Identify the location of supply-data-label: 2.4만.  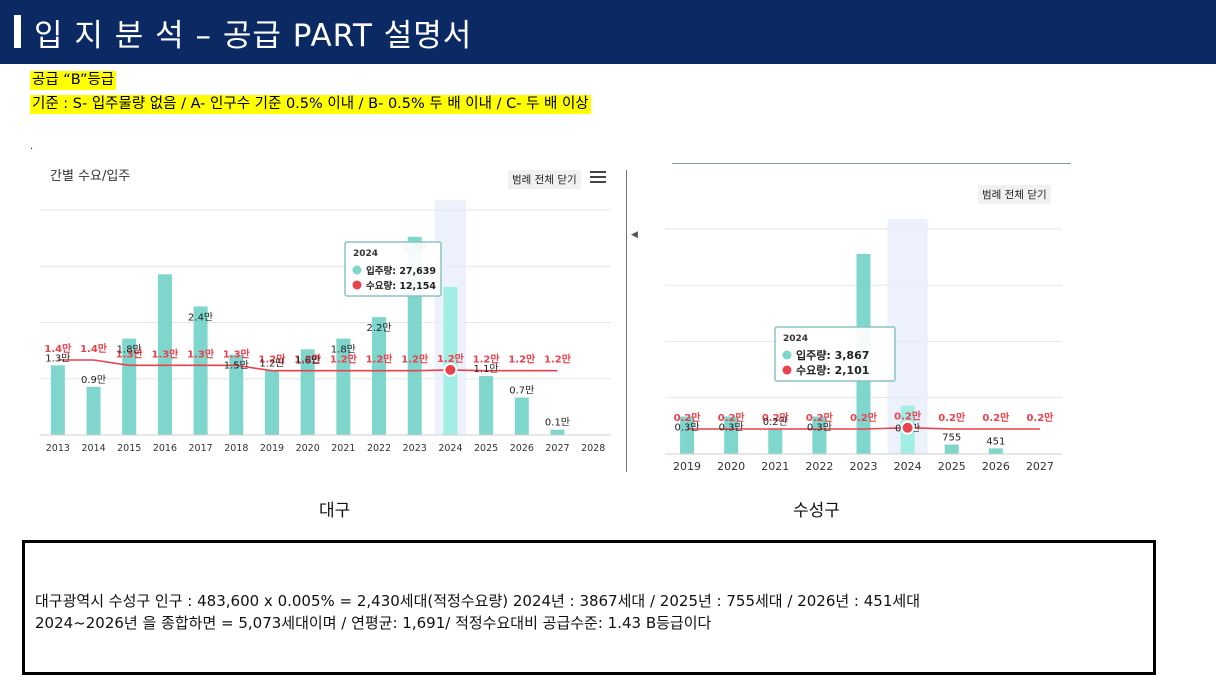
(200, 317).